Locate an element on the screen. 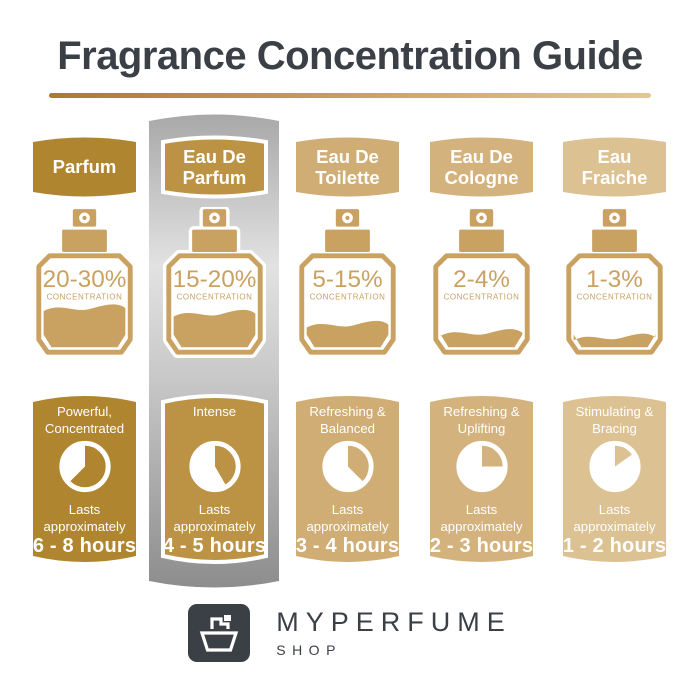  perfume-bottle-icon: 1-3% CONCENTRATION is located at coordinates (614, 286).